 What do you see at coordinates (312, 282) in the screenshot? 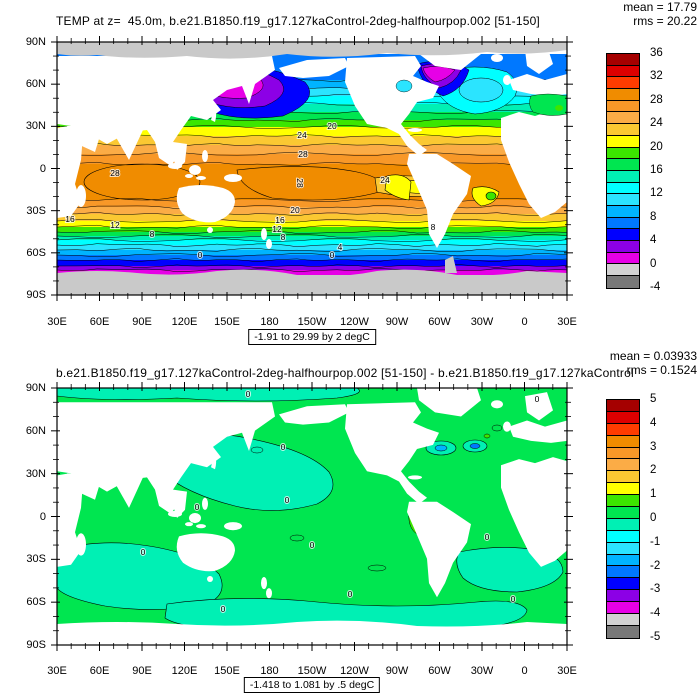
I see `antarctic-cap` at bounding box center [312, 282].